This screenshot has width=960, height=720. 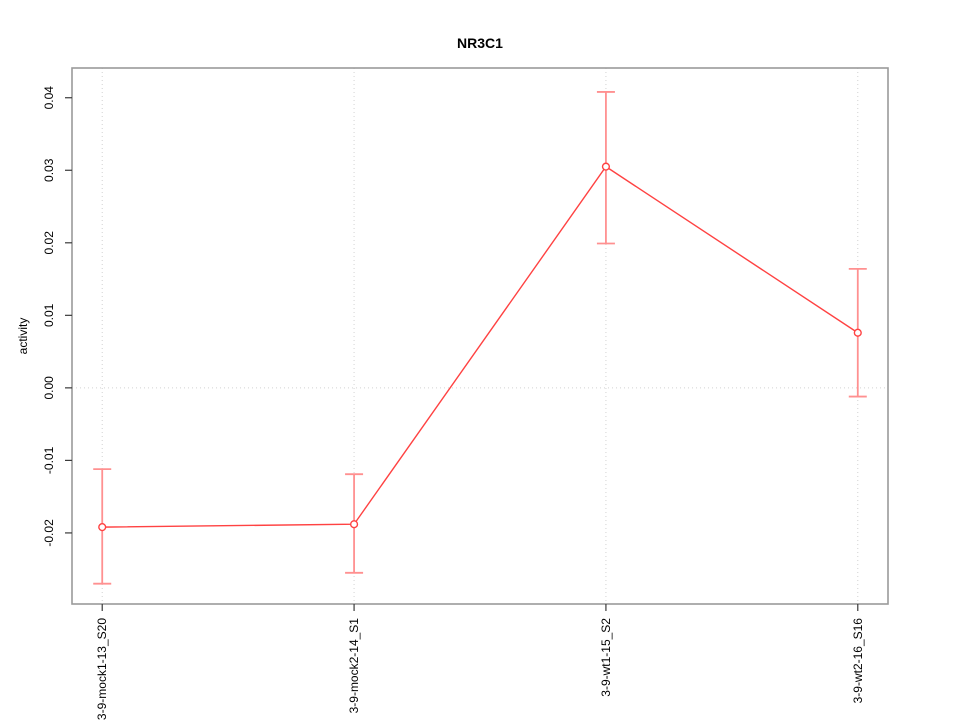 What do you see at coordinates (480, 43) in the screenshot?
I see `chart-title: NR3C1` at bounding box center [480, 43].